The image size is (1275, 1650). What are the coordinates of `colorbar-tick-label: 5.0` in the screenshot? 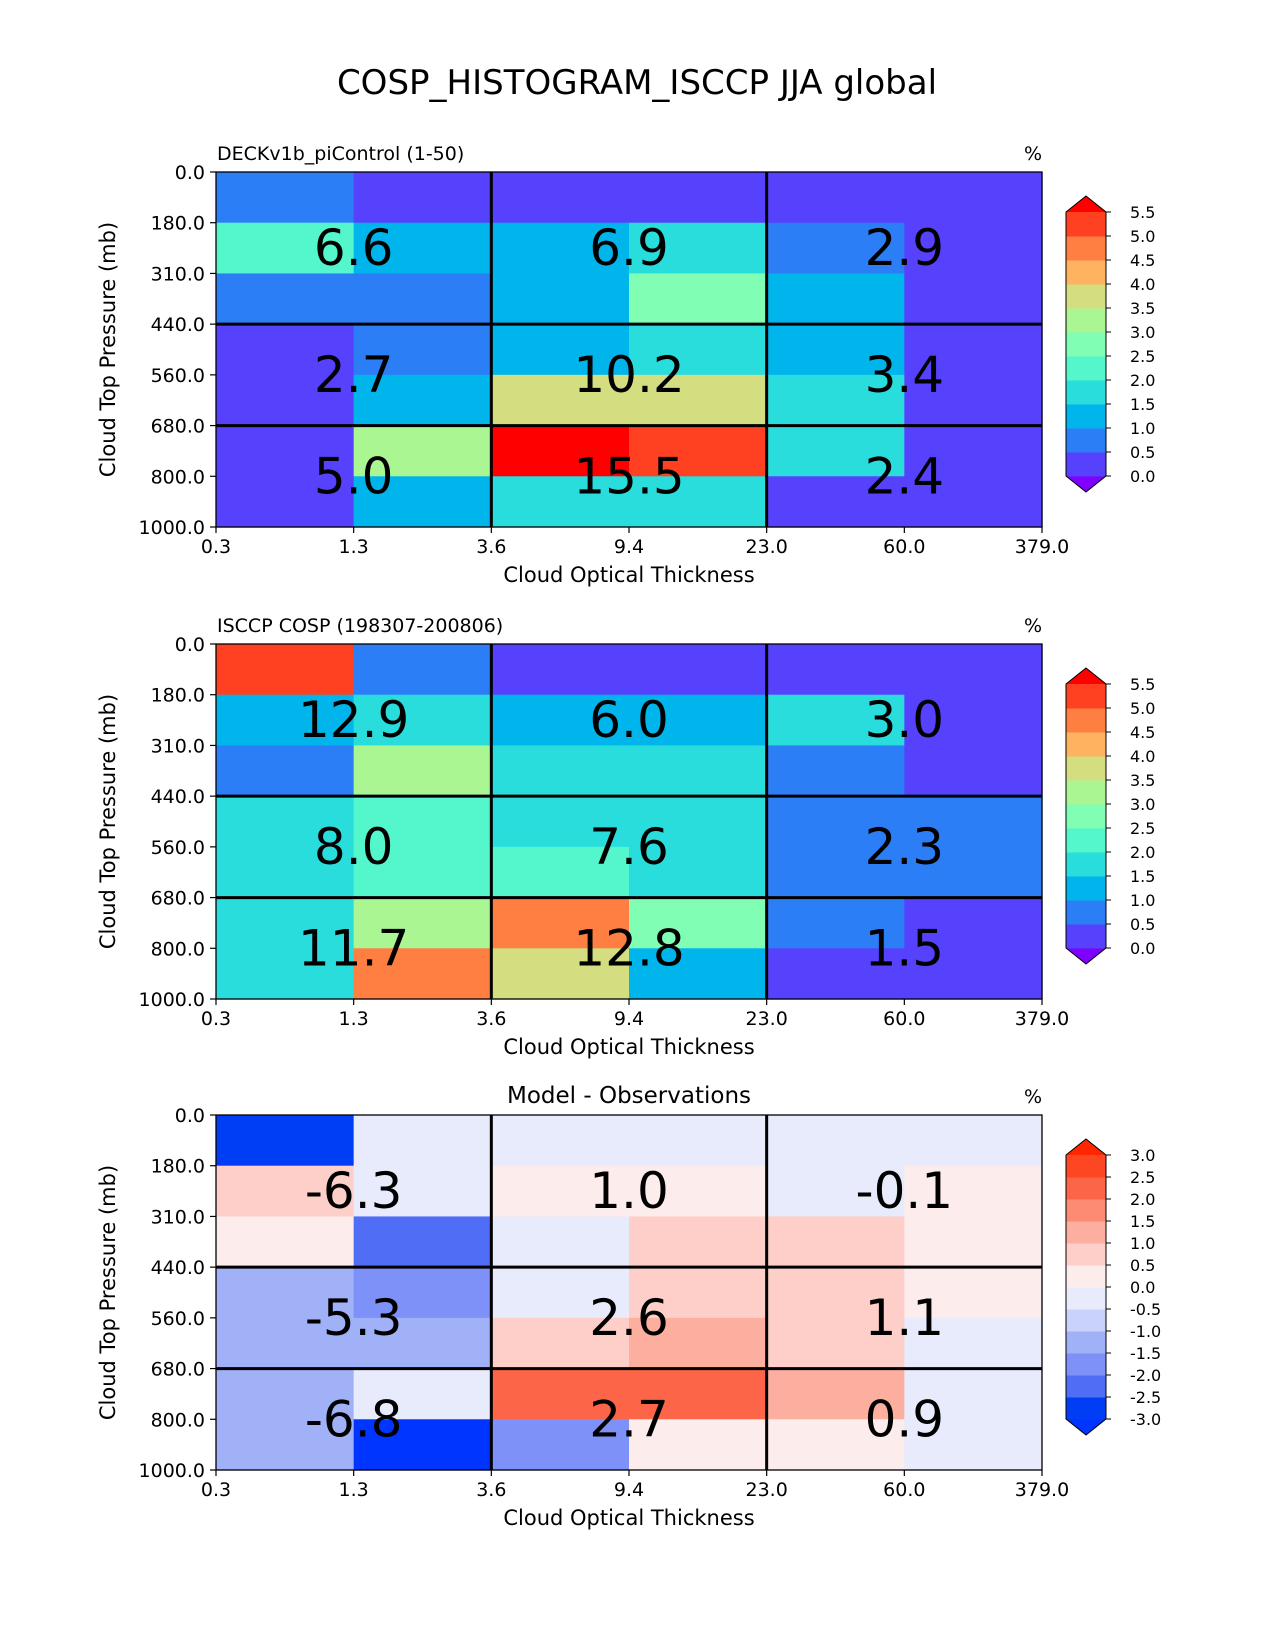 It's located at (1142, 708).